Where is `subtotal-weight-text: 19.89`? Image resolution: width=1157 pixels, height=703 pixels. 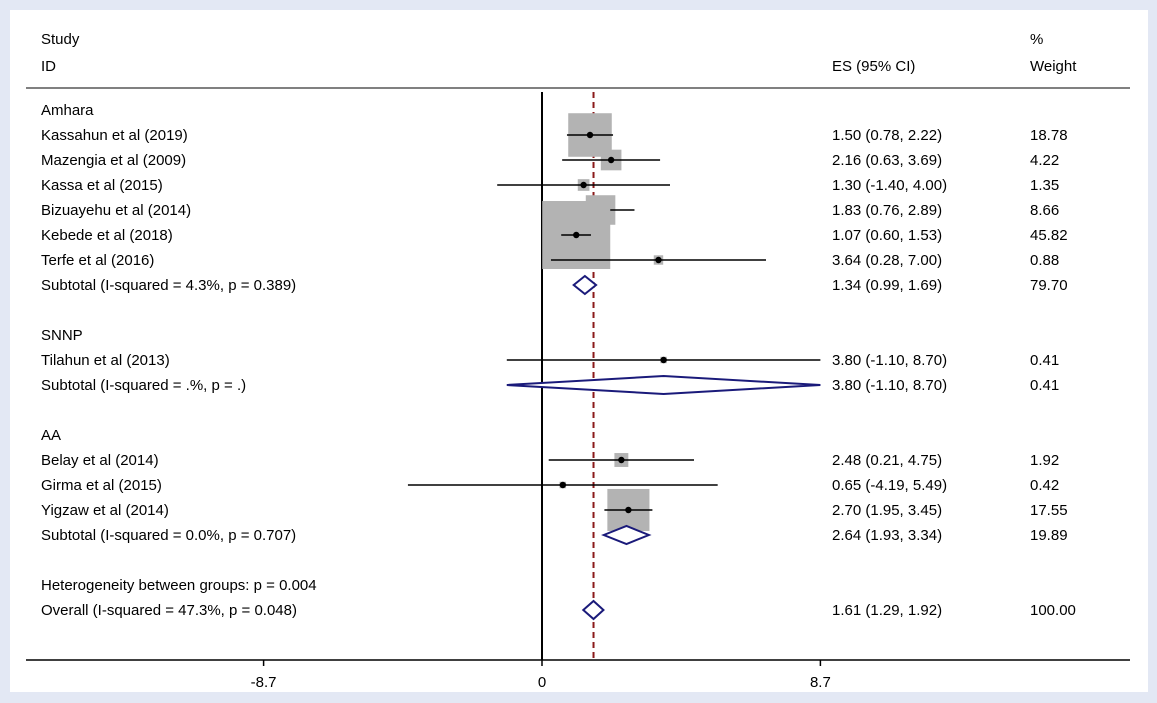 subtotal-weight-text: 19.89 is located at coordinates (1049, 535).